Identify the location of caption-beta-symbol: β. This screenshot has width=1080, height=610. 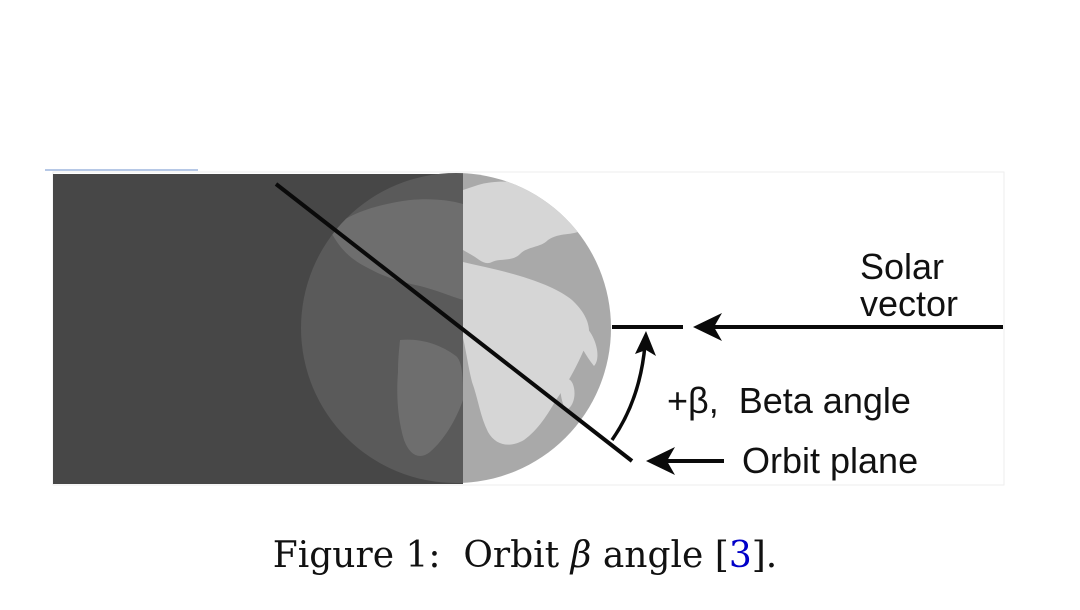
(581, 555).